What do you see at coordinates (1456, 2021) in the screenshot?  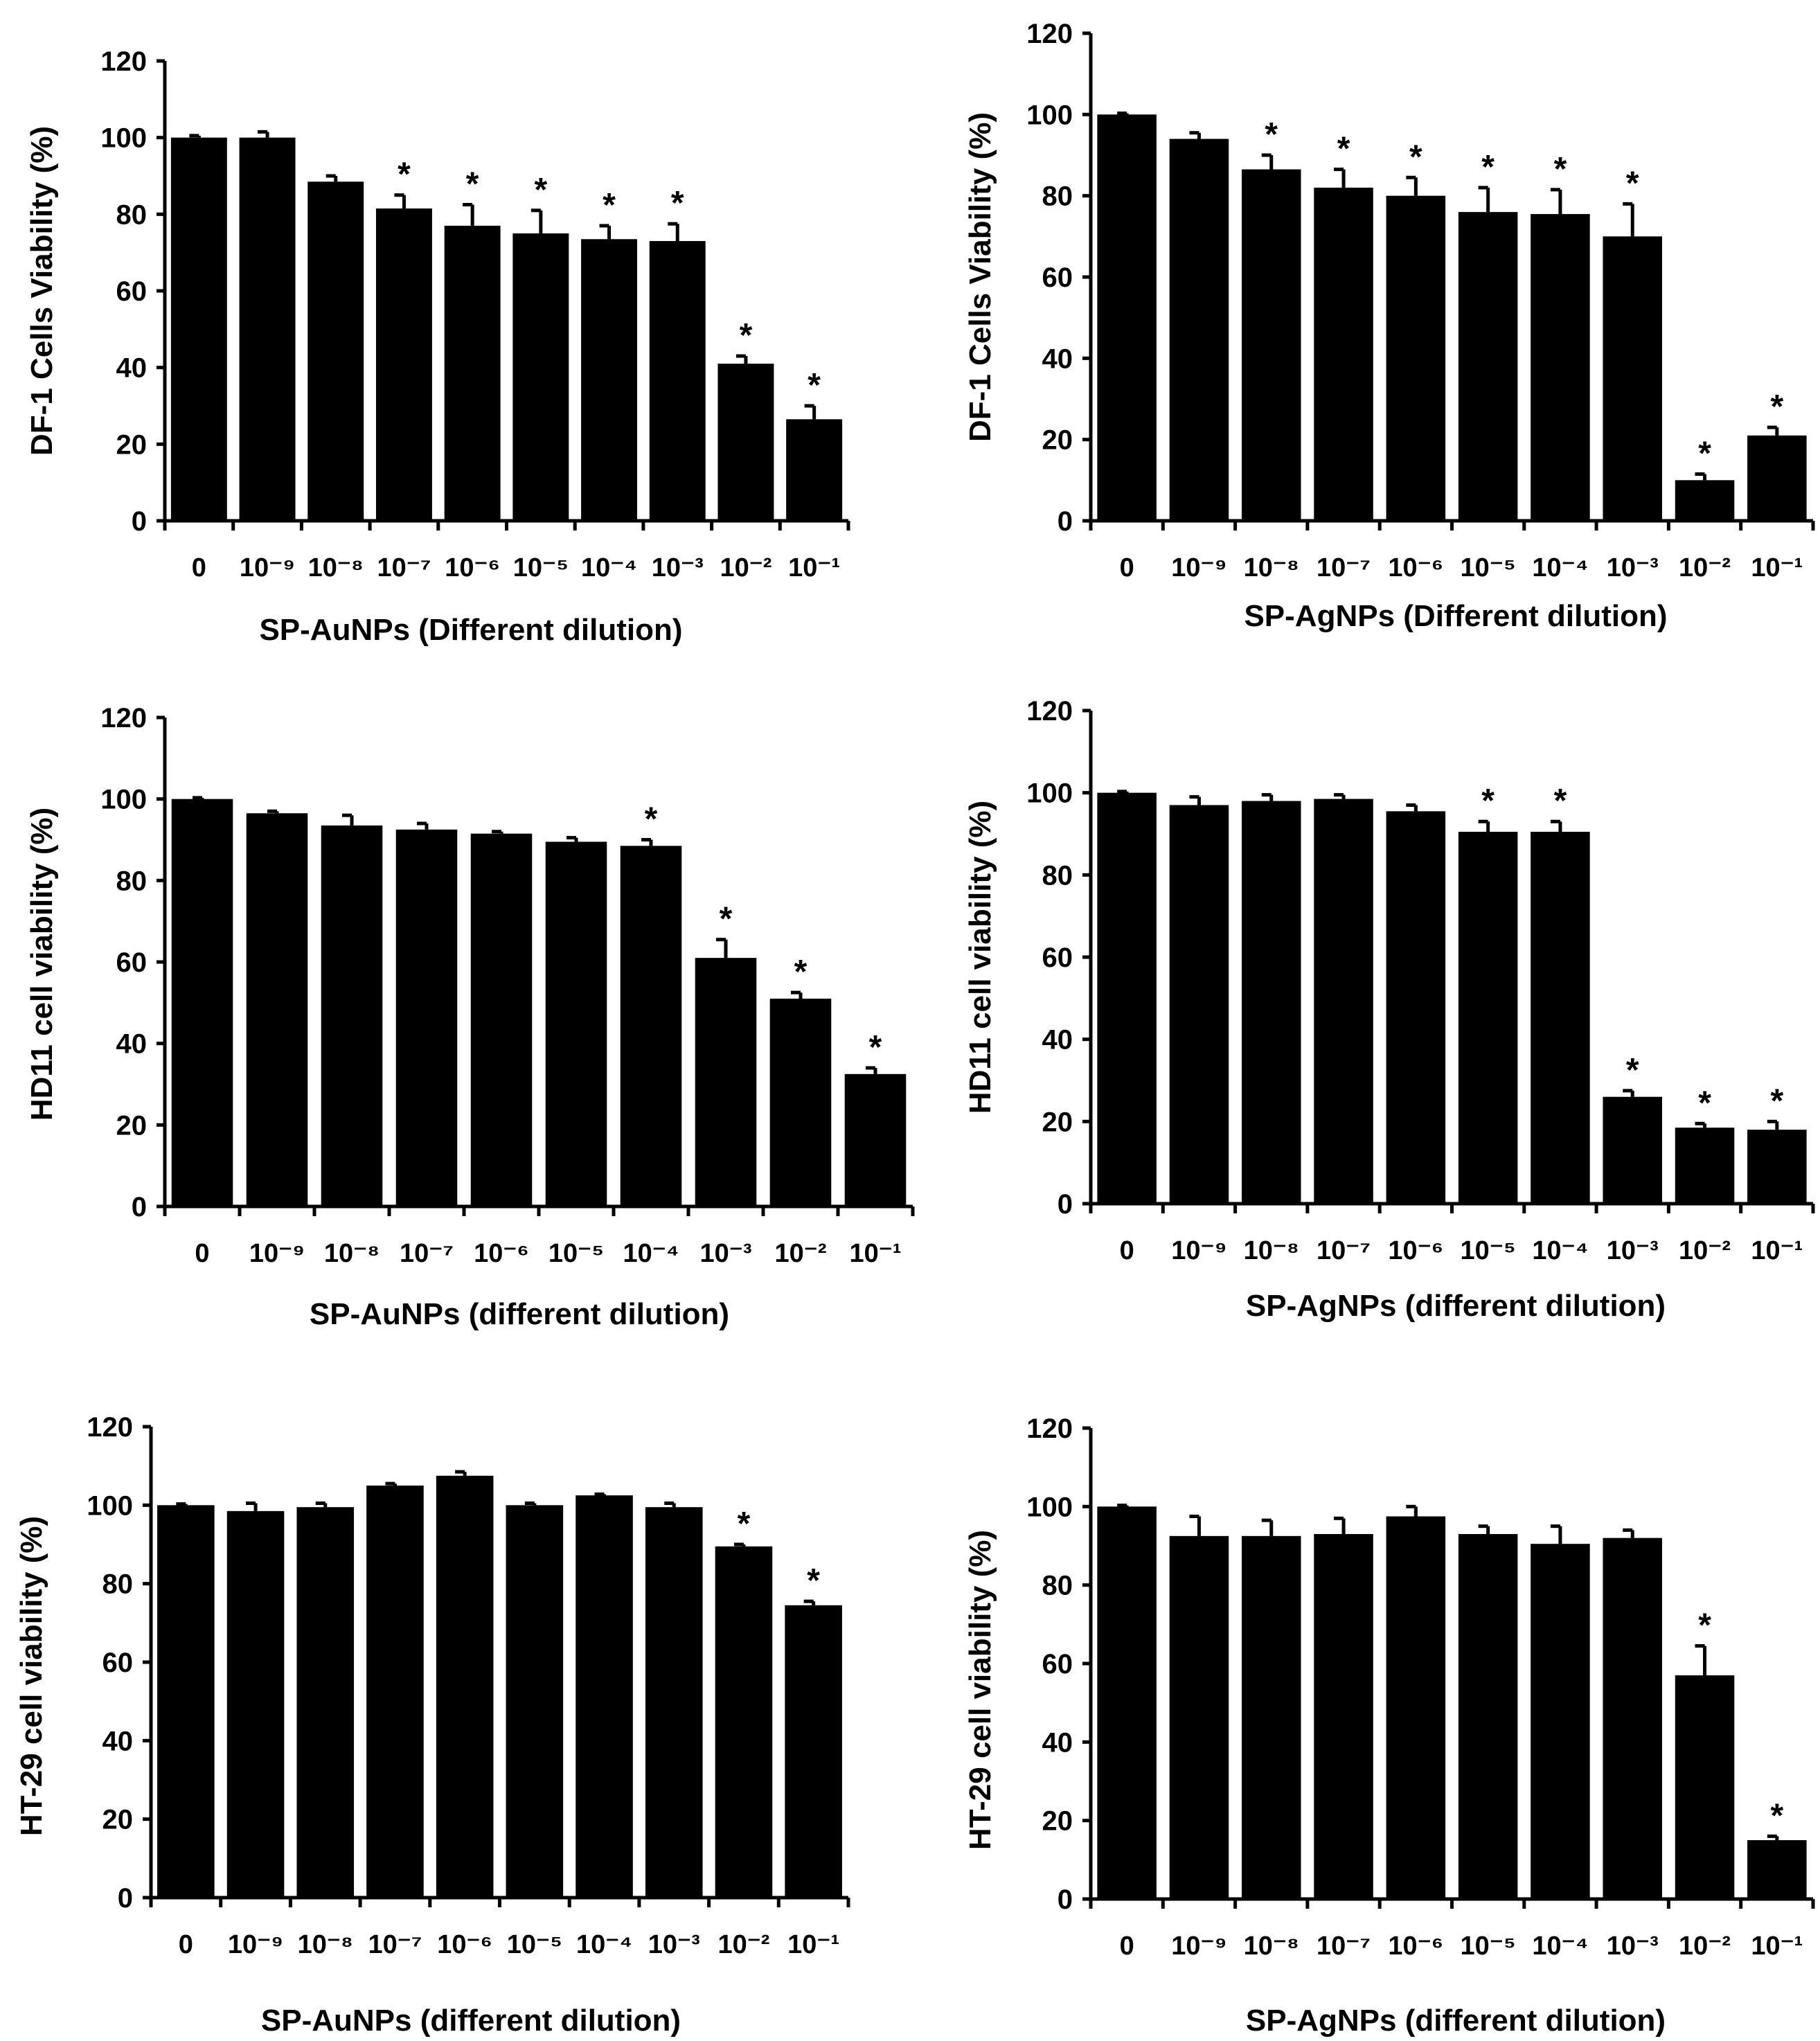 I see `x-axis-title: SP-AgNPs (different dilution)` at bounding box center [1456, 2021].